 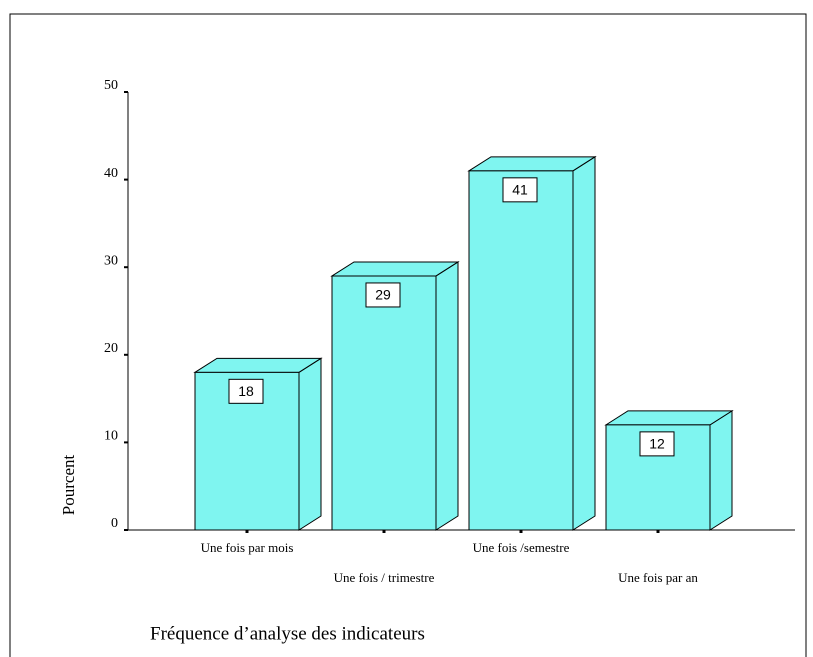 I want to click on data-label: 41, so click(x=520, y=190).